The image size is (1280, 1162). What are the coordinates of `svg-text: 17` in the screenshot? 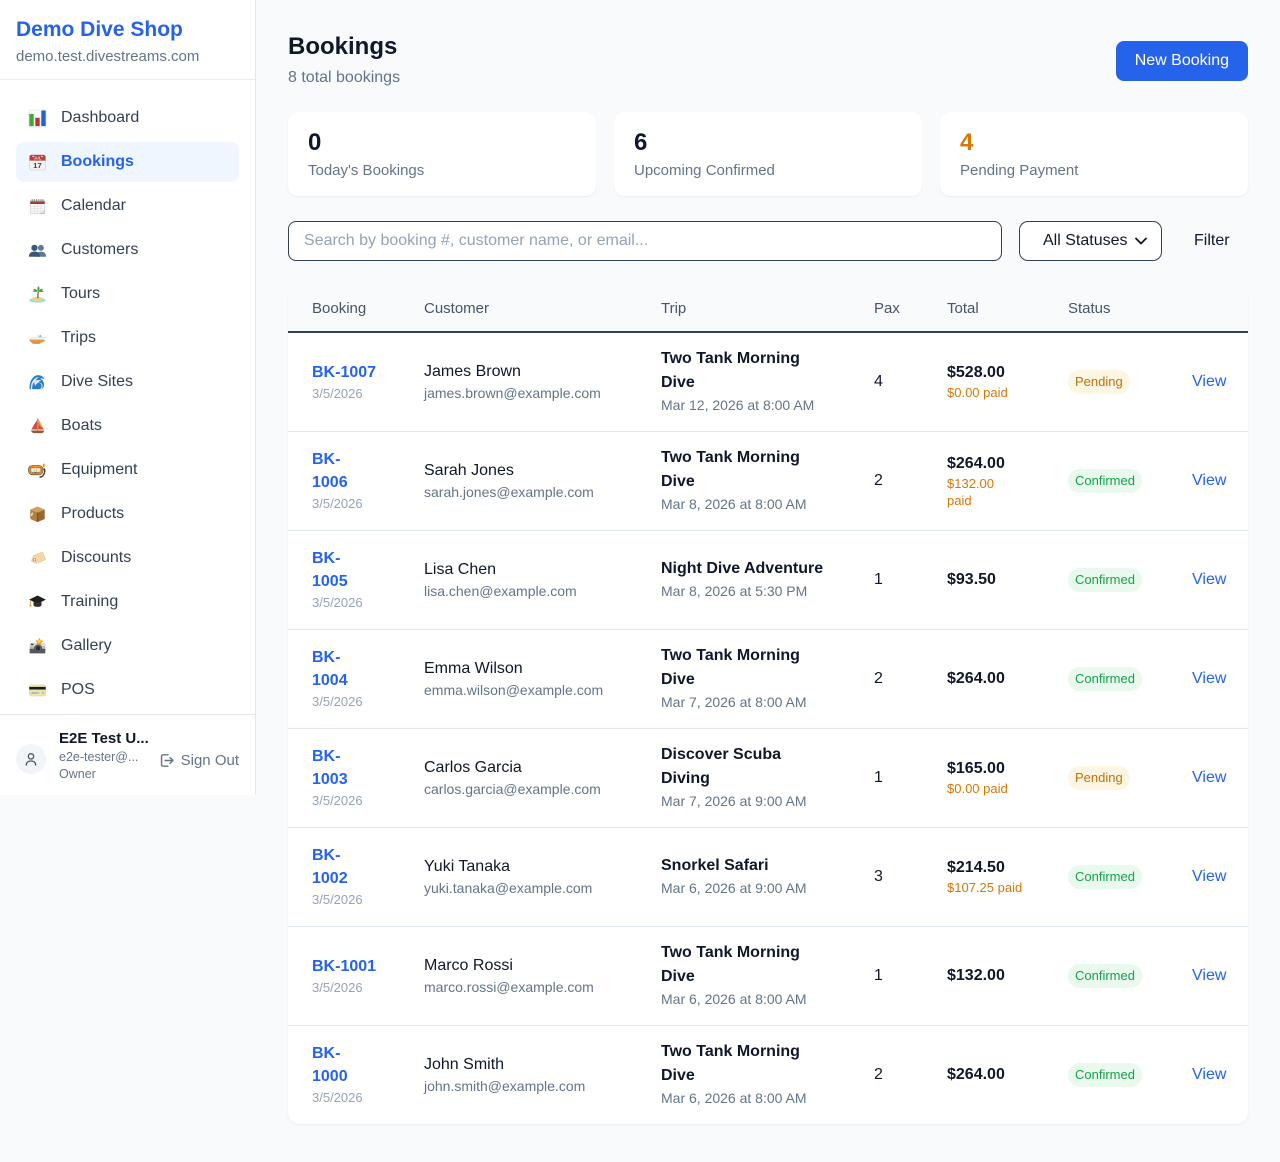 It's located at (37, 164).